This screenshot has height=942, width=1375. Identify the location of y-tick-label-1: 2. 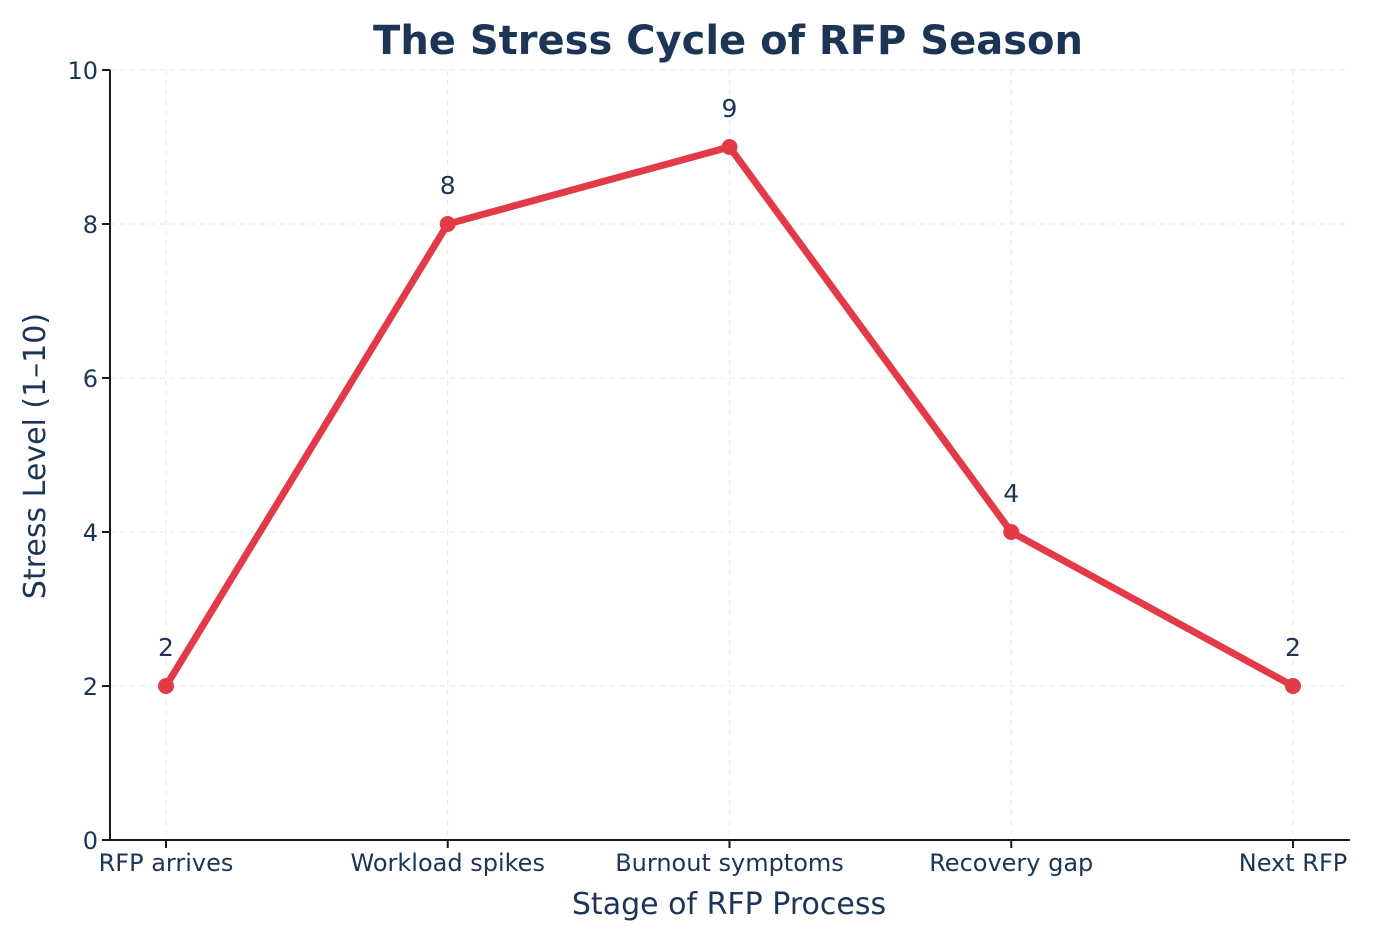
(90, 687).